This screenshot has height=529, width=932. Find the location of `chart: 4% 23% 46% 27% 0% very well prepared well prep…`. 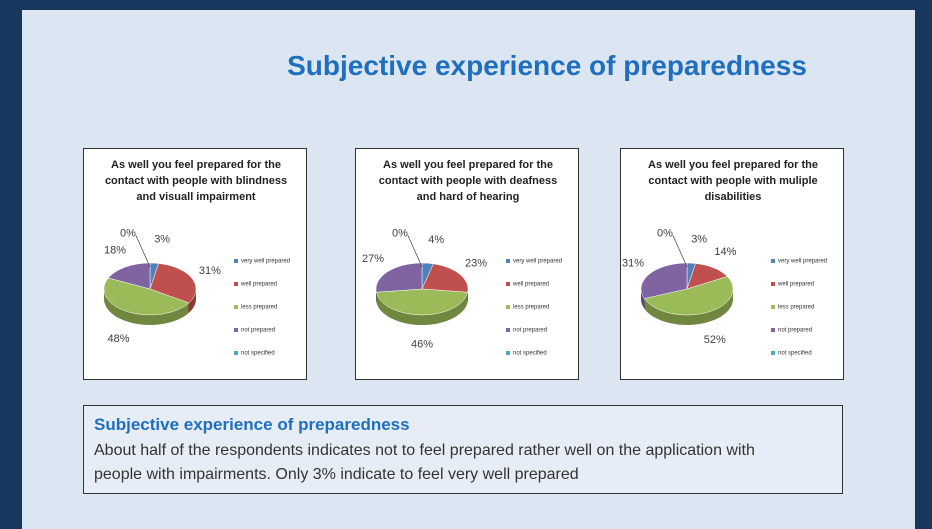

chart: 4% 23% 46% 27% 0% very well prepared well prep… is located at coordinates (462, 292).